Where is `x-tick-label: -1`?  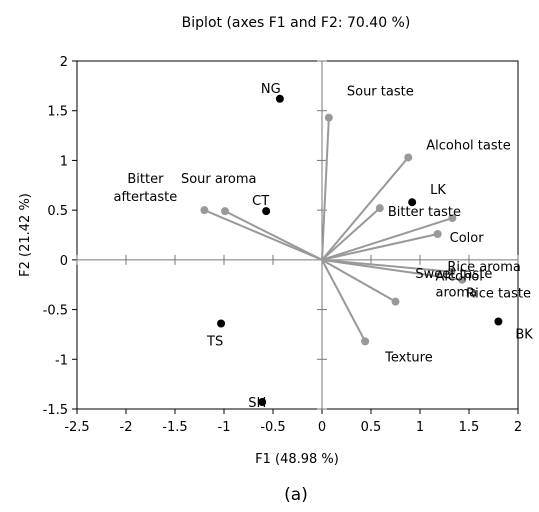
x-tick-label: -1 is located at coordinates (224, 427).